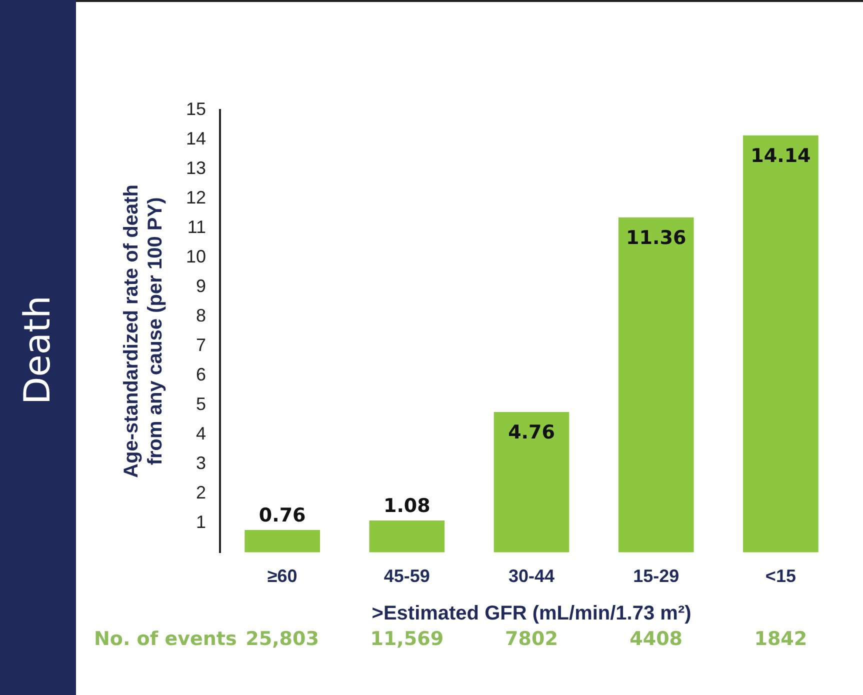  What do you see at coordinates (531, 432) in the screenshot?
I see `data-label: 4.76` at bounding box center [531, 432].